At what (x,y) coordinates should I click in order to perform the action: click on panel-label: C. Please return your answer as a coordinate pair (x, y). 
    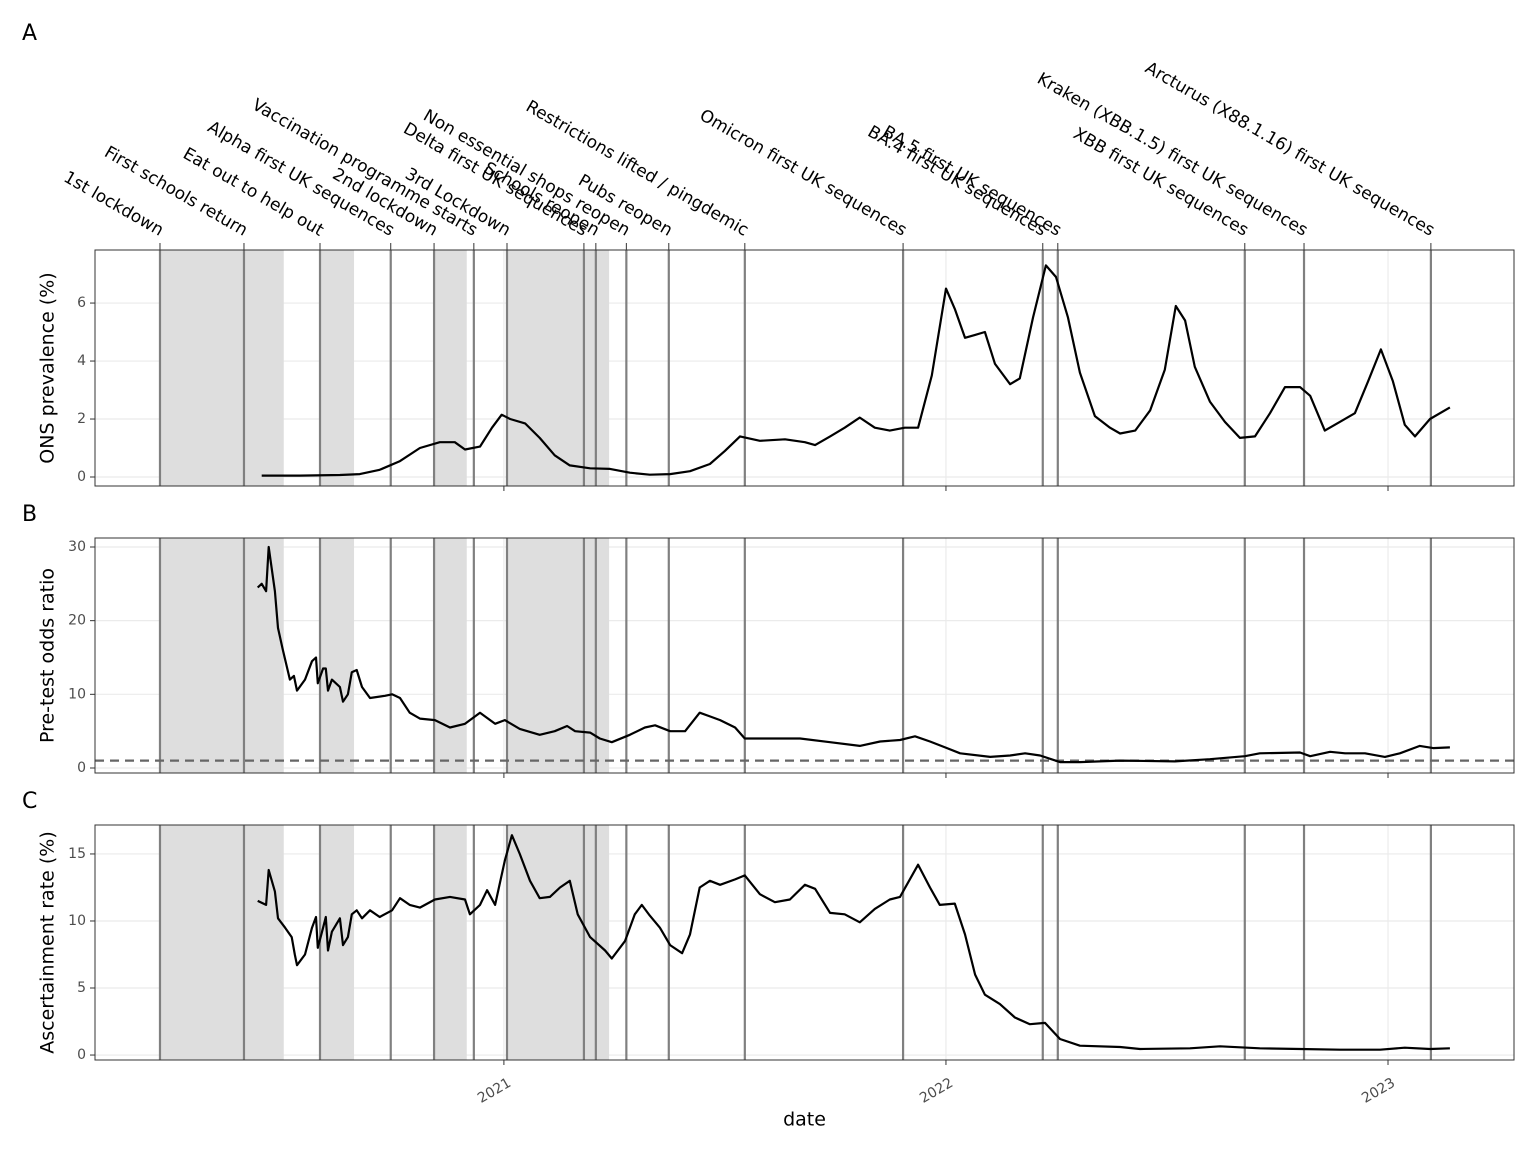
    Looking at the image, I should click on (29, 801).